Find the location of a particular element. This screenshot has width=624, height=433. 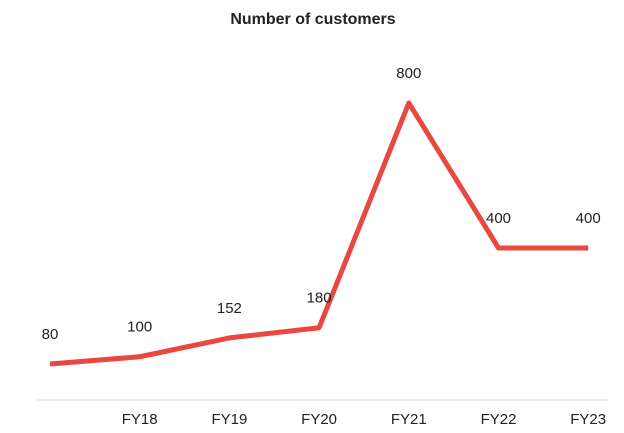

data-label: 100 is located at coordinates (139, 327).